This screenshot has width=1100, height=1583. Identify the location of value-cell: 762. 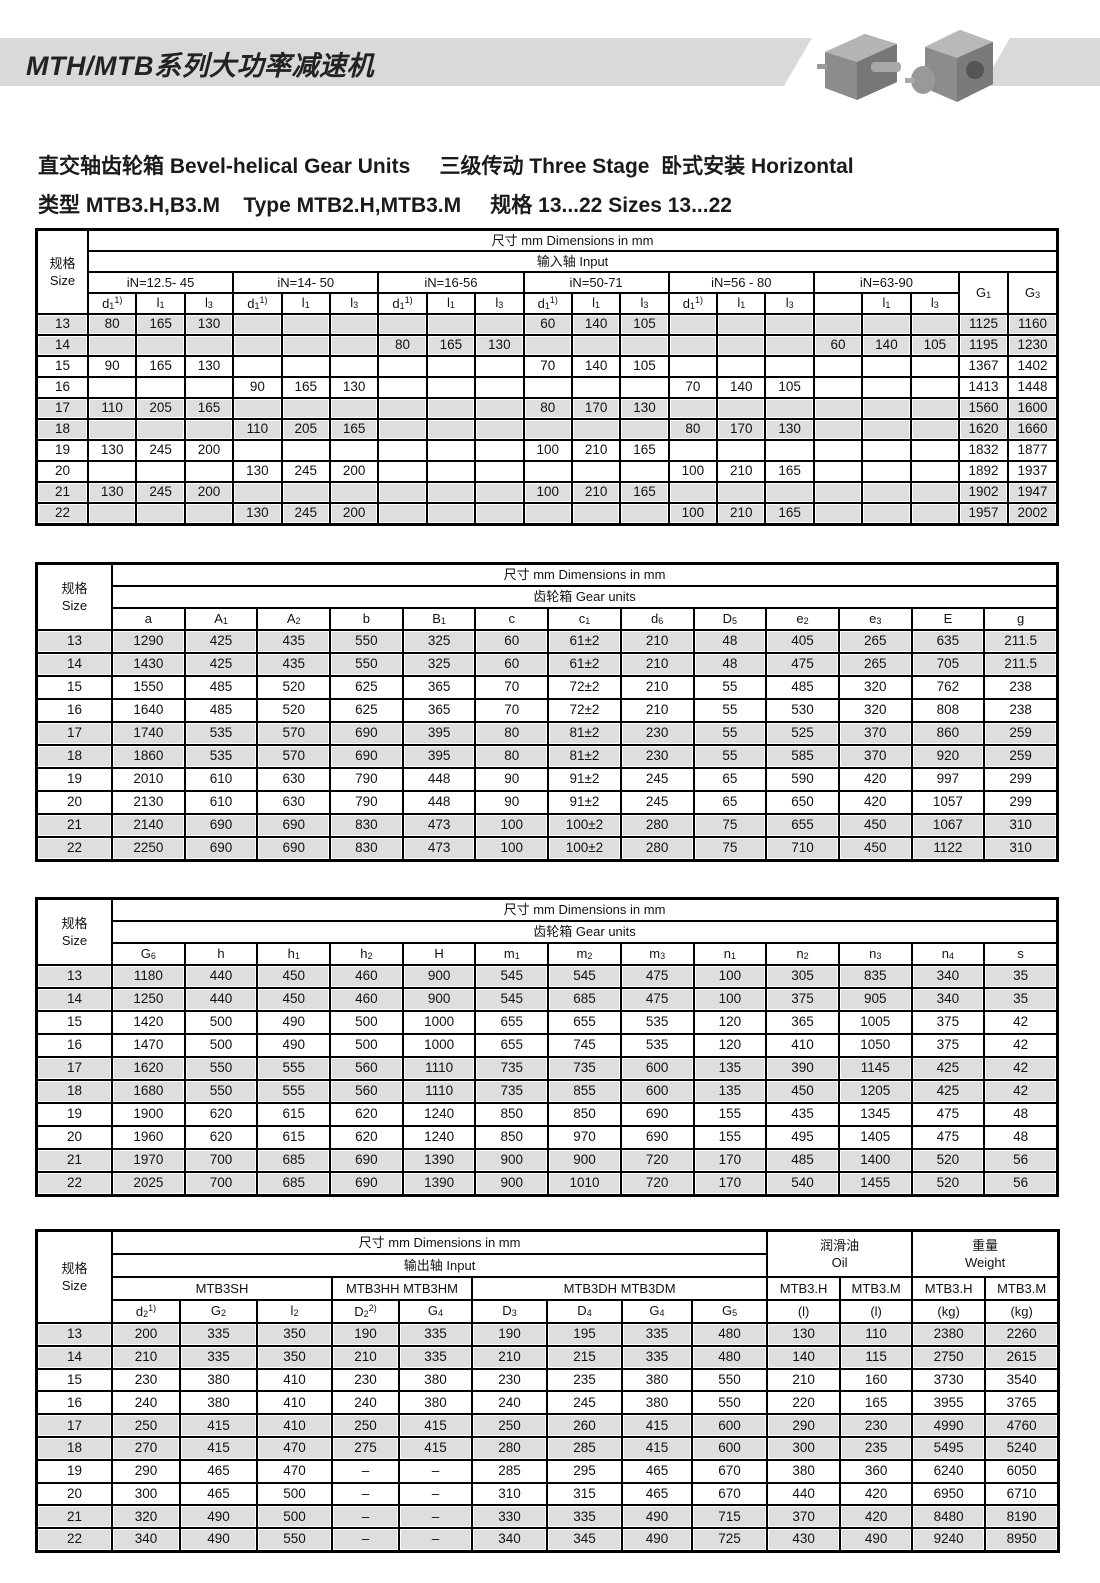
(948, 687).